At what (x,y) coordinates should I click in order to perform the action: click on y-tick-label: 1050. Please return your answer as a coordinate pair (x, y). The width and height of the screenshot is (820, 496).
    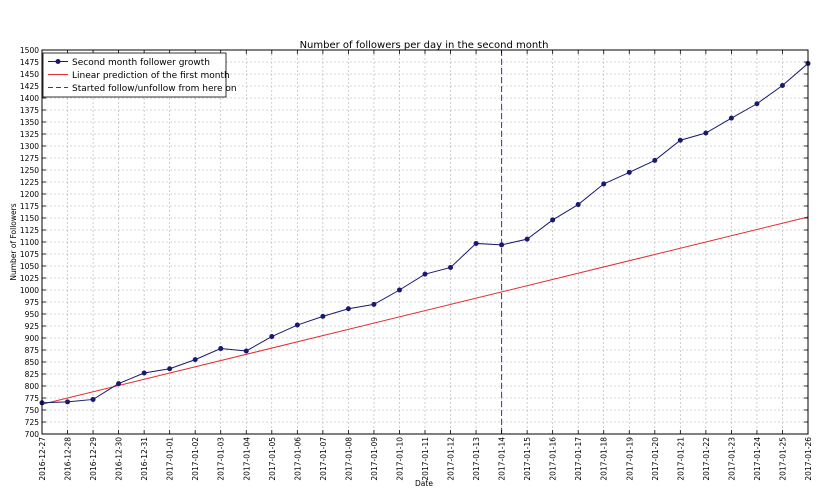
    Looking at the image, I should click on (29, 266).